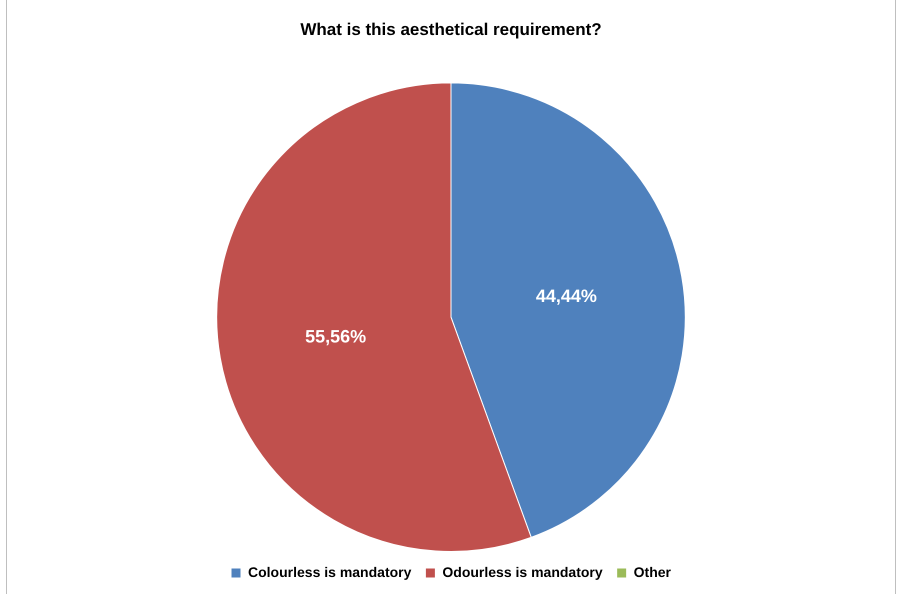 Image resolution: width=901 pixels, height=597 pixels. What do you see at coordinates (522, 572) in the screenshot?
I see `legend-label: Odourless is mandatory` at bounding box center [522, 572].